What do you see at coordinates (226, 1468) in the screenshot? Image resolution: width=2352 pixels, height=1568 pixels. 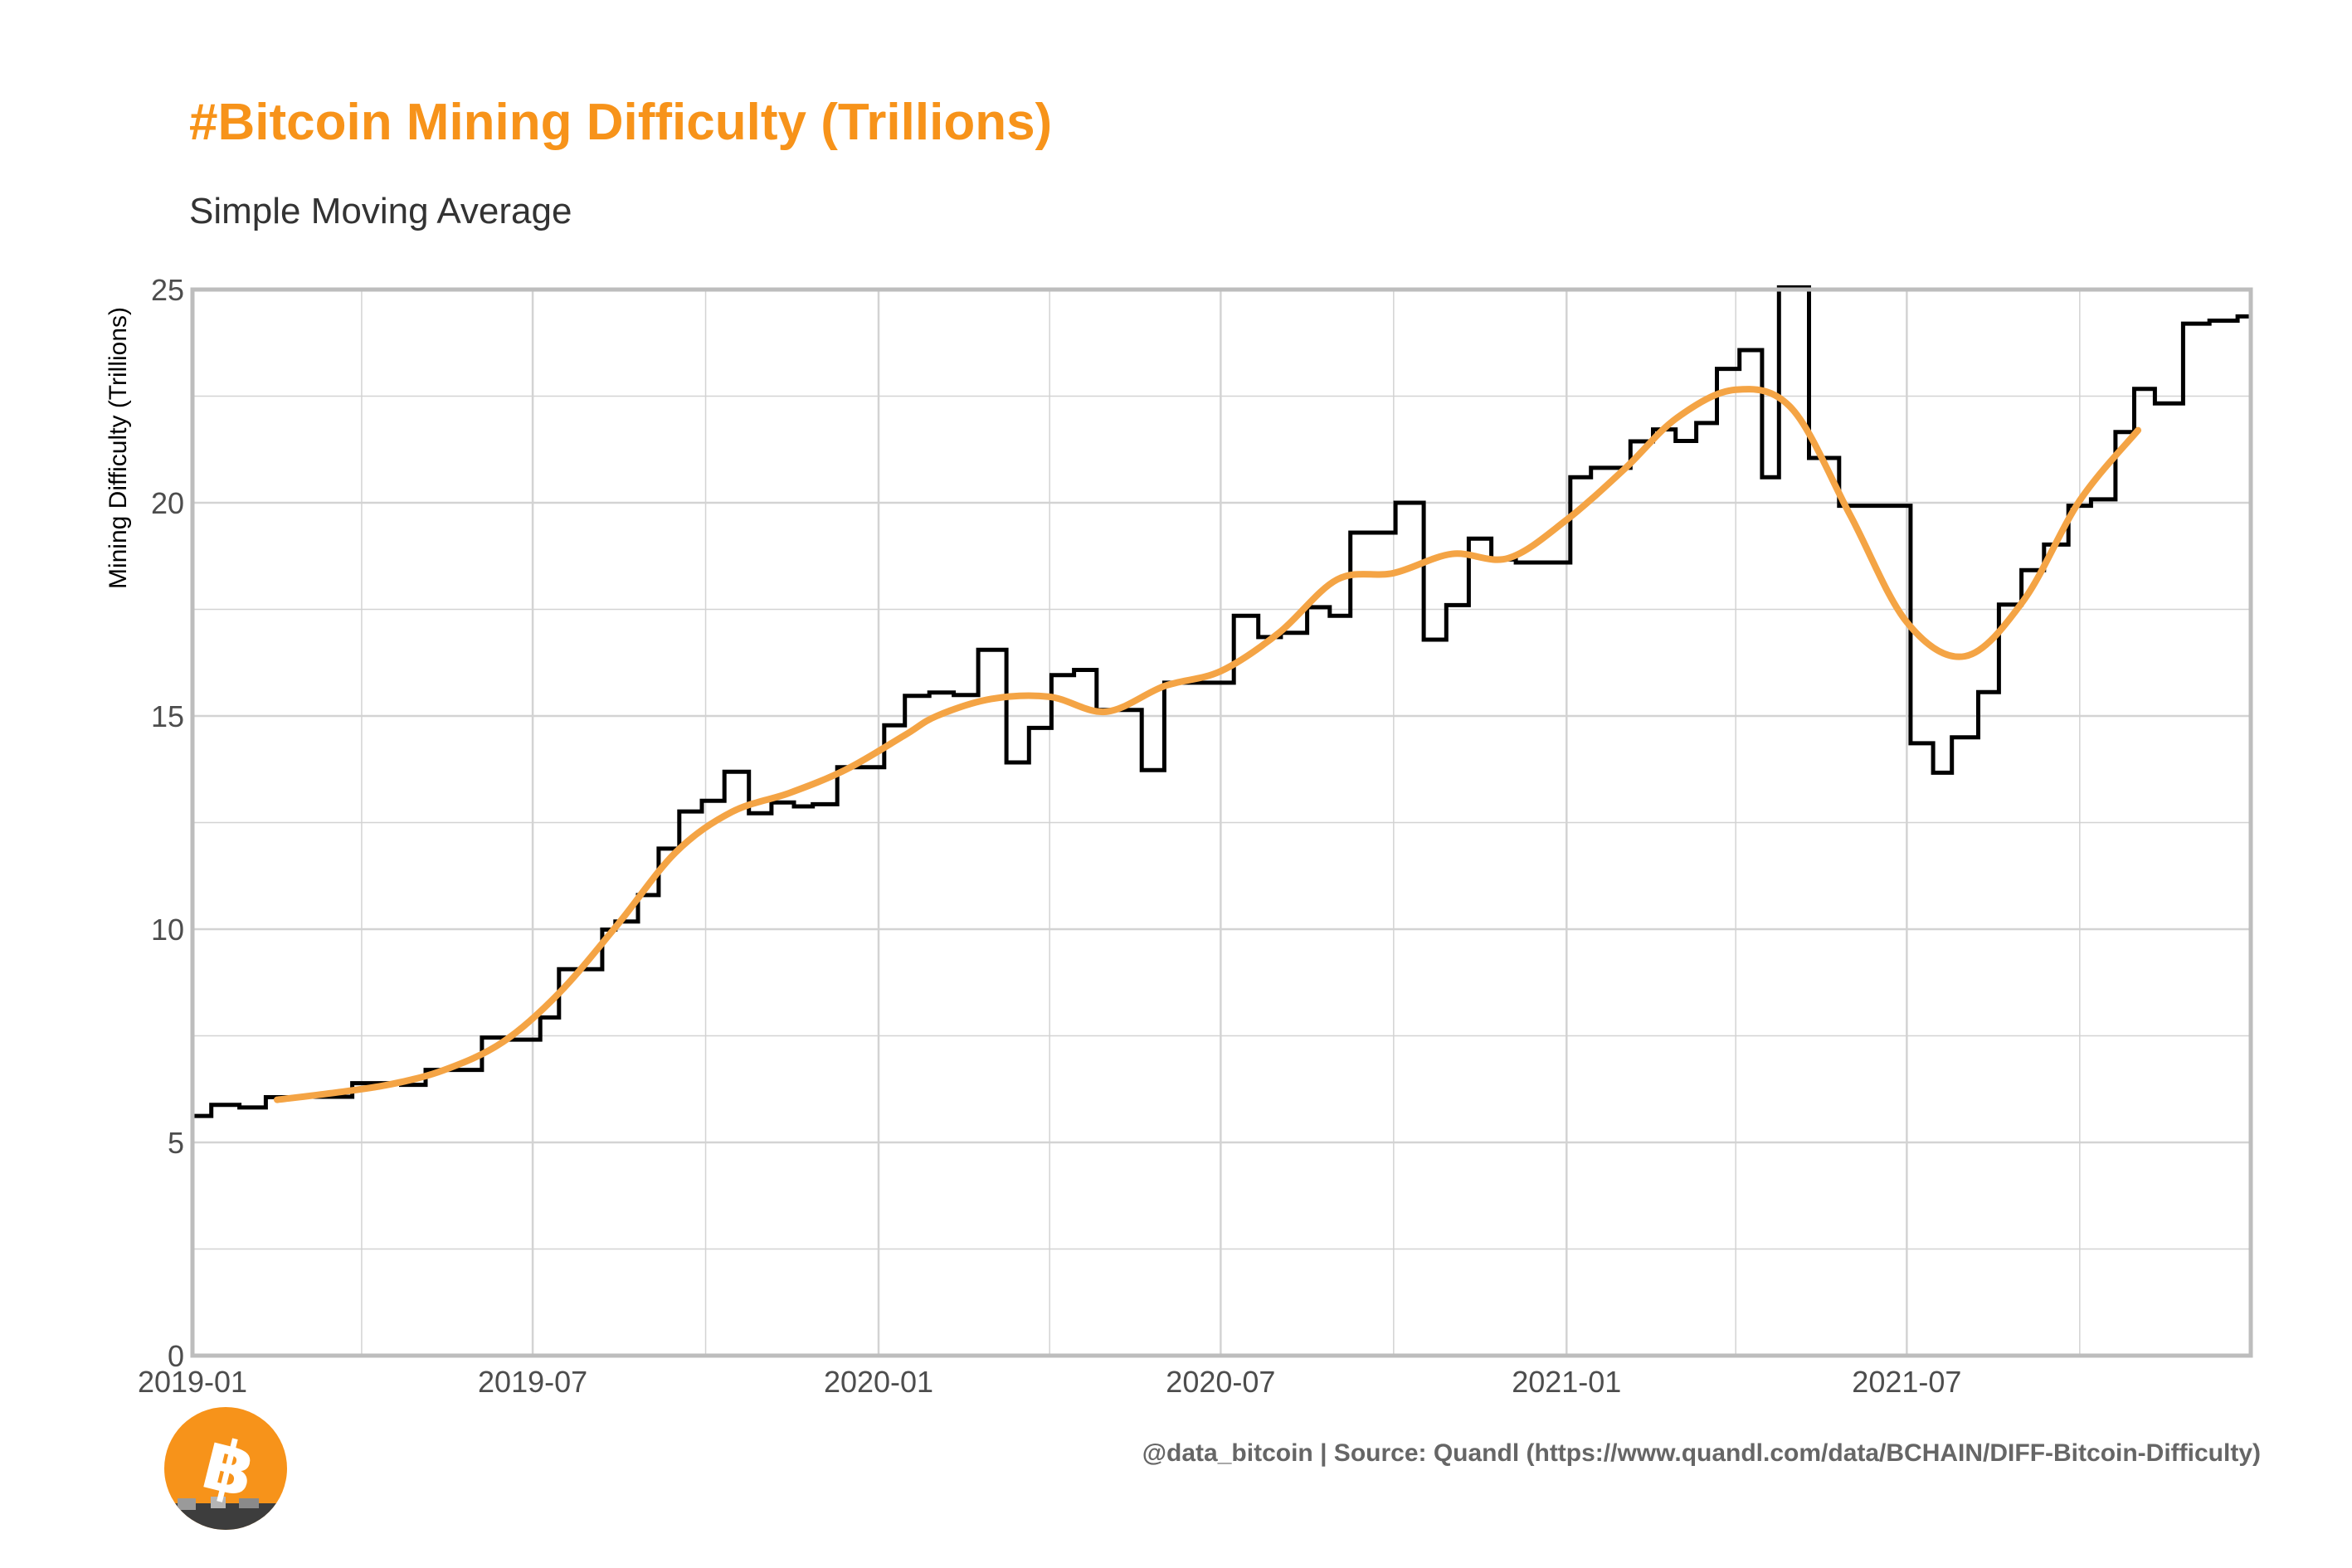 I see `bitcoin-logo-icon: ฿` at bounding box center [226, 1468].